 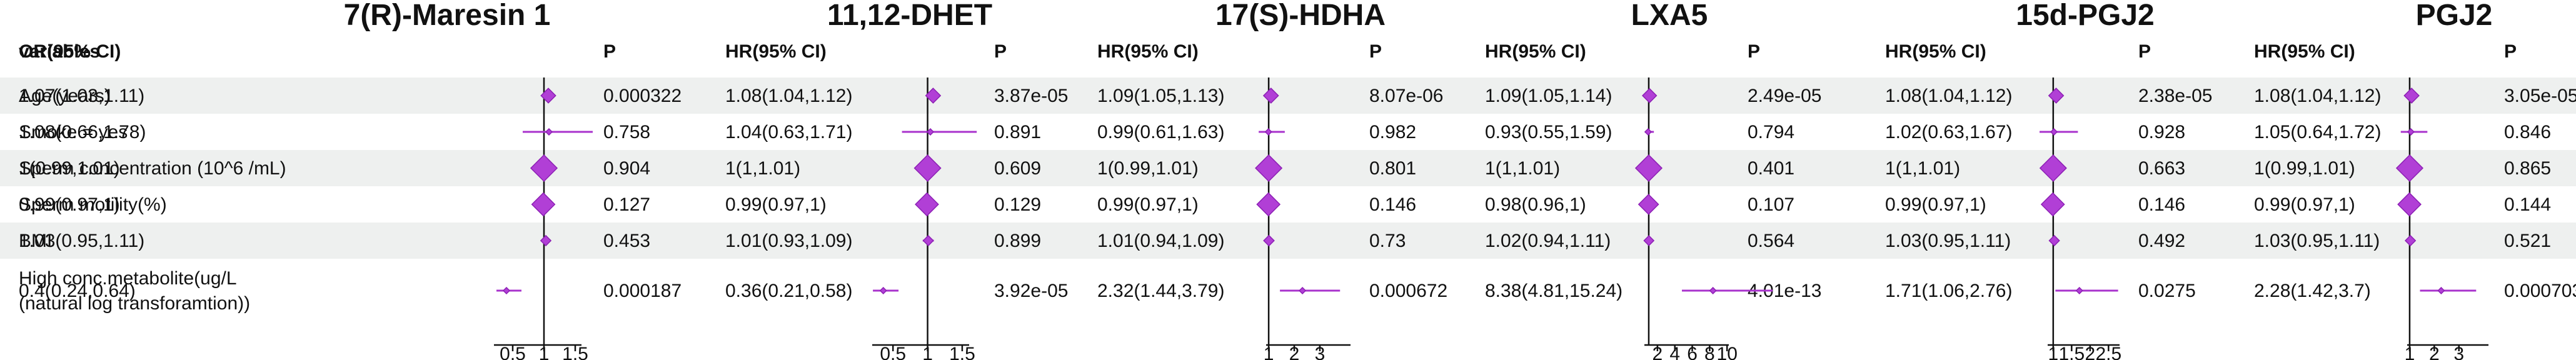 What do you see at coordinates (77, 291) in the screenshot?
I see `estimate-ci-label: 0.4(0.24,0.64)` at bounding box center [77, 291].